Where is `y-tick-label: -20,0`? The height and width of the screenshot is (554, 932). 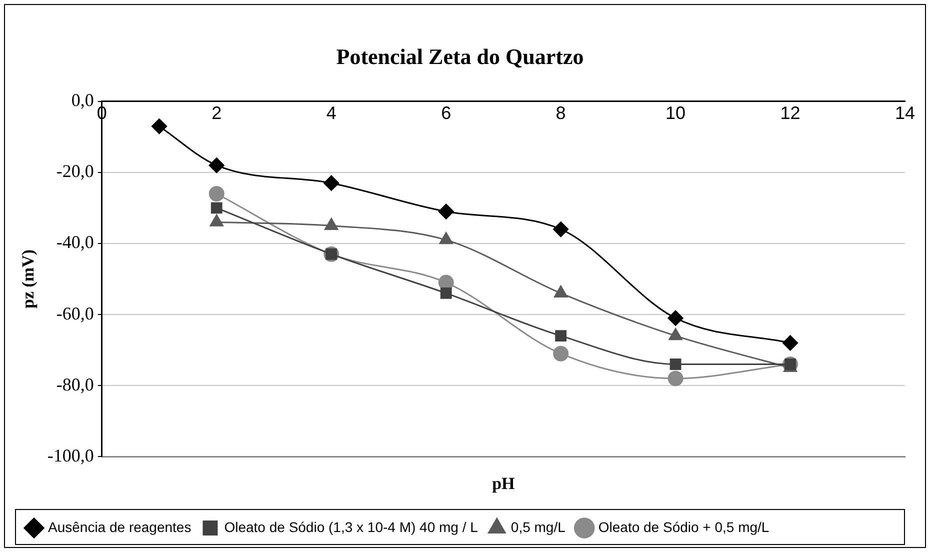 y-tick-label: -20,0 is located at coordinates (75, 171).